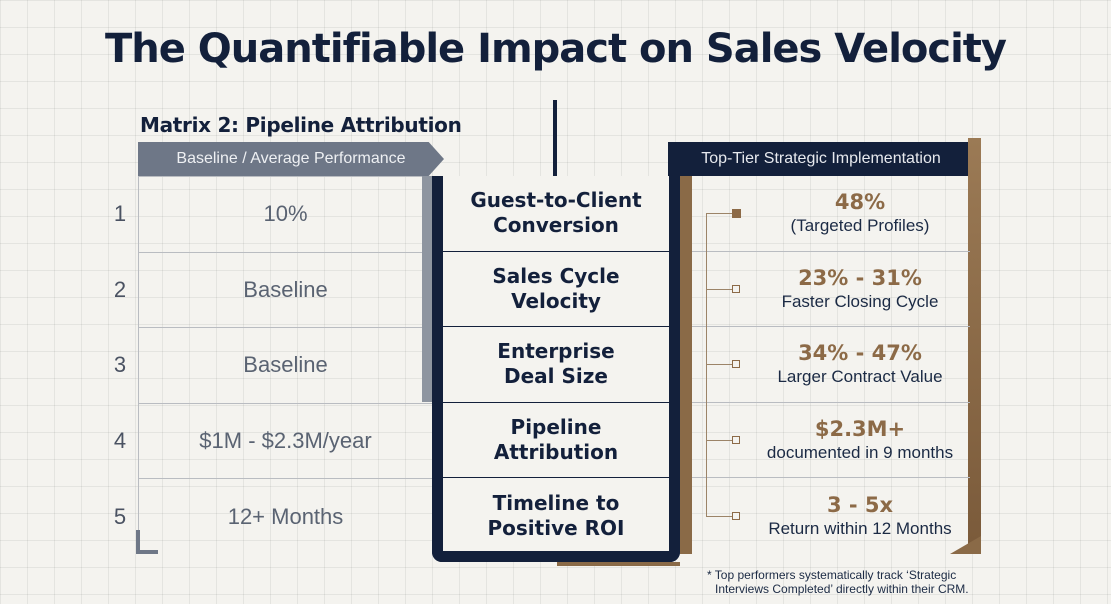  What do you see at coordinates (120, 440) in the screenshot?
I see `row-number: 4` at bounding box center [120, 440].